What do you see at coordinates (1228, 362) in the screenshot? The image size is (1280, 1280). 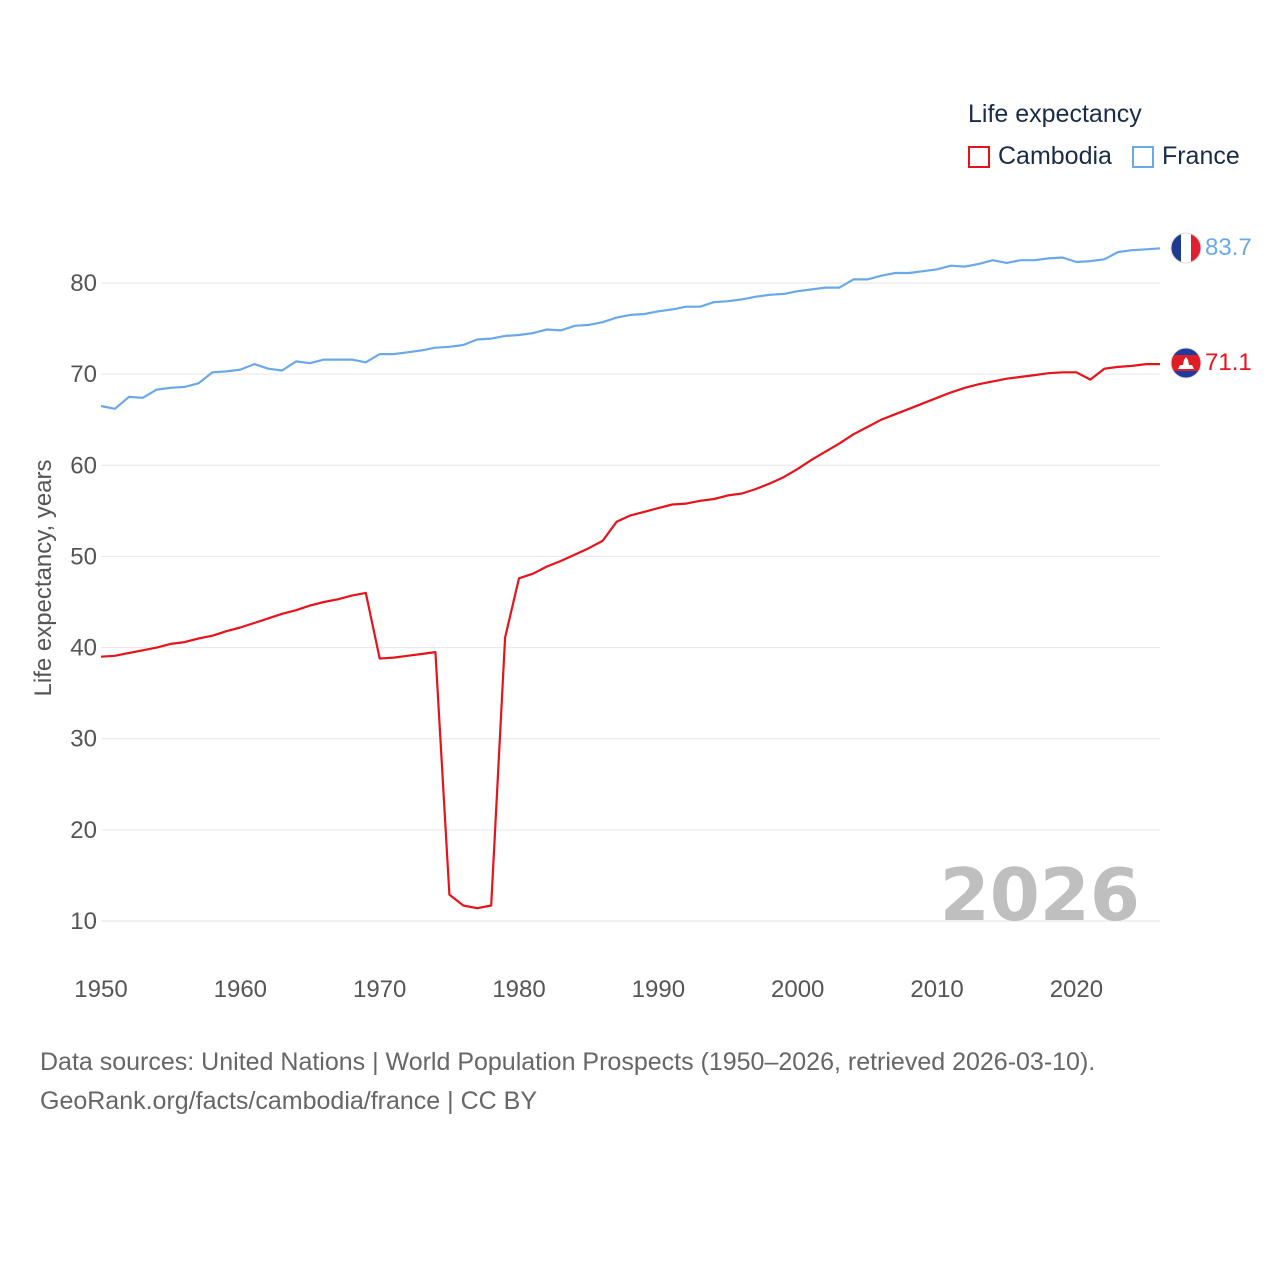 I see `cambodia-end-value: 71.1` at bounding box center [1228, 362].